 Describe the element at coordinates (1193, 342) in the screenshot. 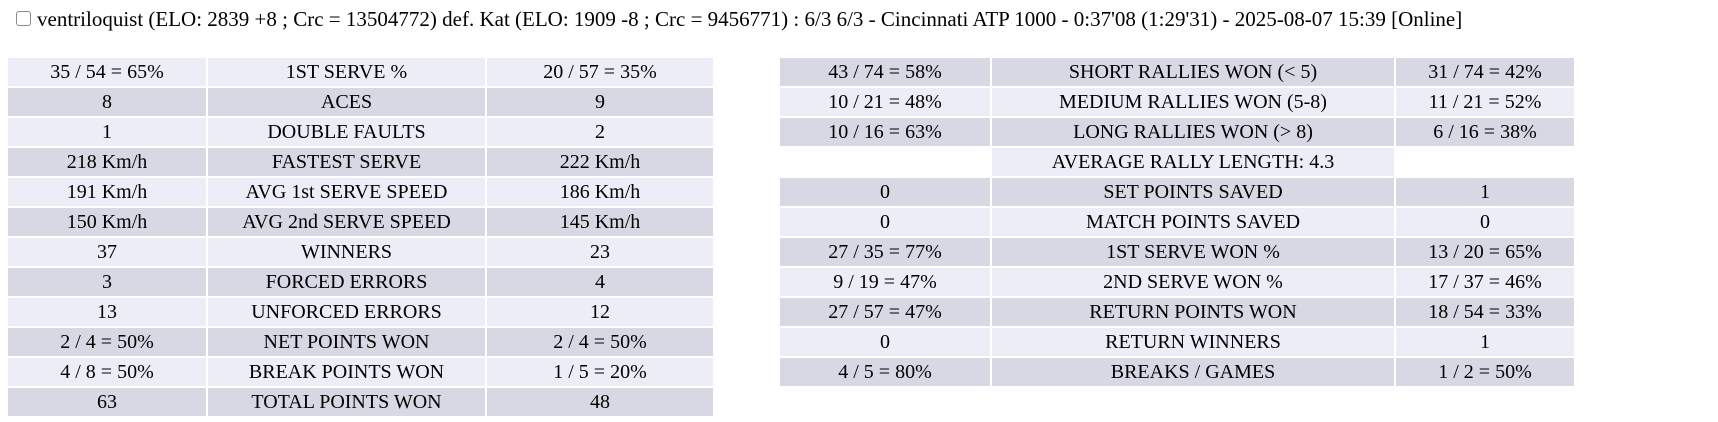

I see `stat-label-cell: RETURN WINNERS` at that location.